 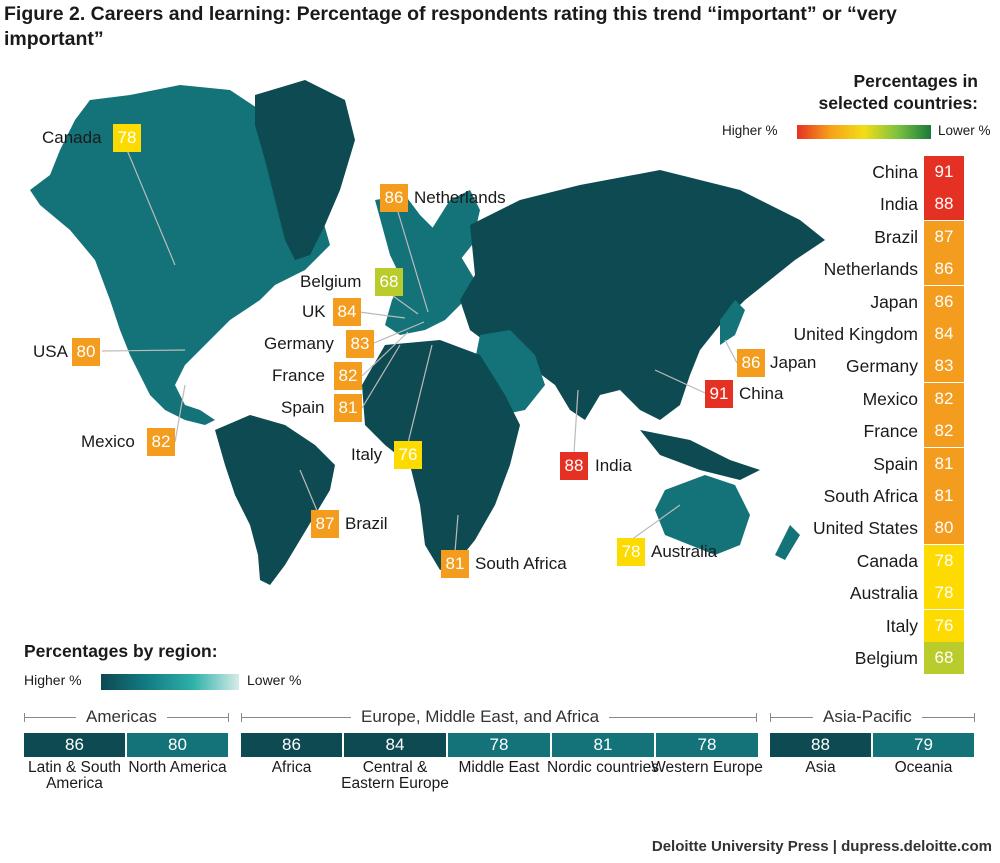 What do you see at coordinates (121, 717) in the screenshot?
I see `group-label: Americas` at bounding box center [121, 717].